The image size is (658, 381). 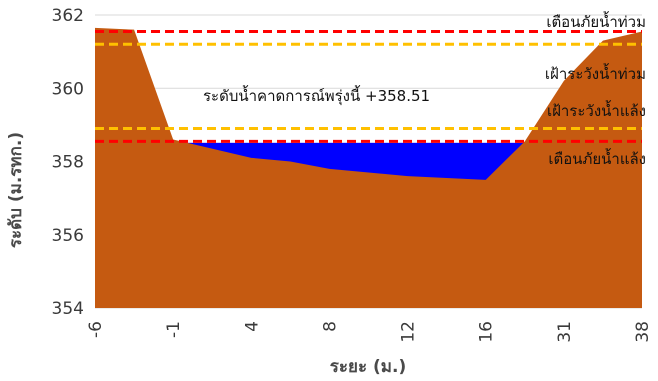 I want to click on x-tick-5: 16, so click(x=487, y=332).